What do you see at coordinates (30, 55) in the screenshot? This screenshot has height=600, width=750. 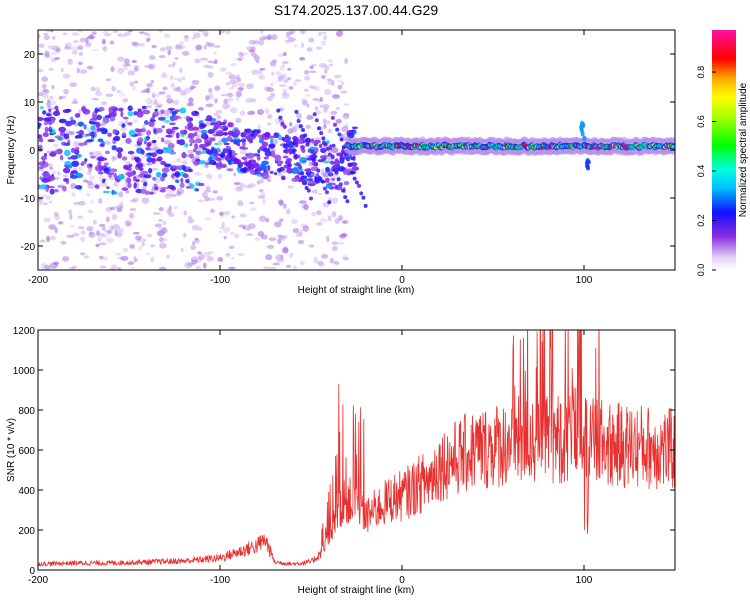 I see `y-tick-label: 20` at bounding box center [30, 55].